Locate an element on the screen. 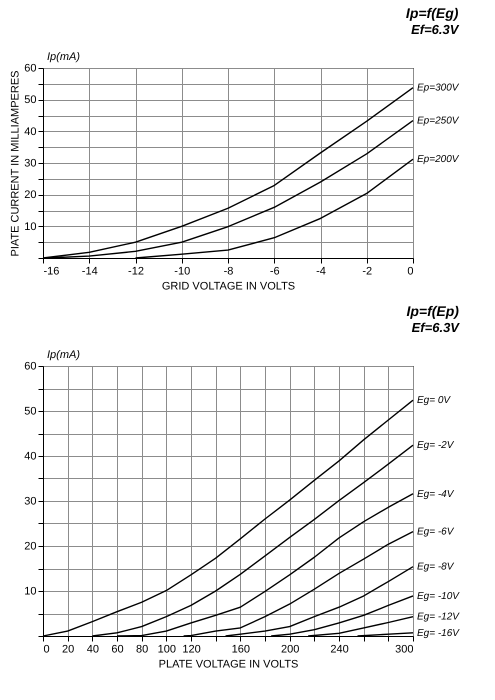 This screenshot has width=495, height=700. x-tick-label: 160 is located at coordinates (241, 650).